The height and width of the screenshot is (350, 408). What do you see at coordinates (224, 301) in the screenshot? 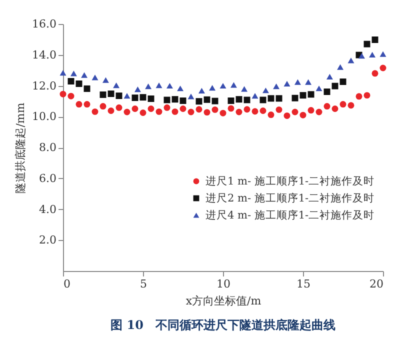
I see `x-axis-title: x方向坐标值/m` at bounding box center [224, 301].